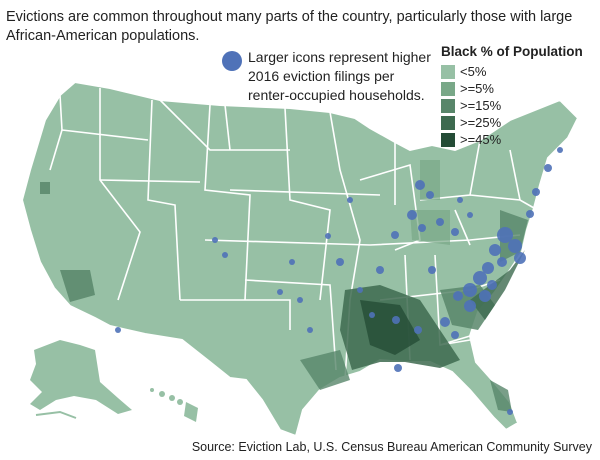 This screenshot has height=460, width=600. I want to click on legend-item: >=5%, so click(512, 88).